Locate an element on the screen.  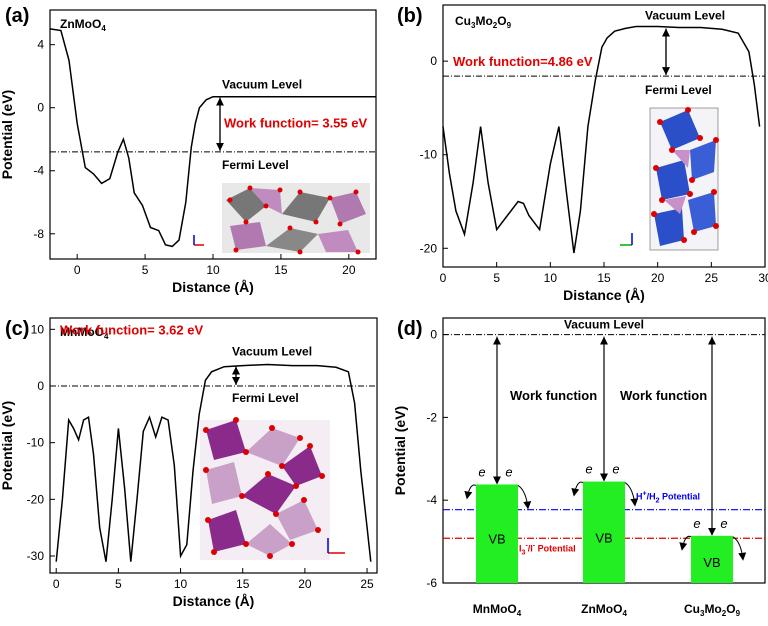
y-tick-label-b: -20 is located at coordinates (429, 248).